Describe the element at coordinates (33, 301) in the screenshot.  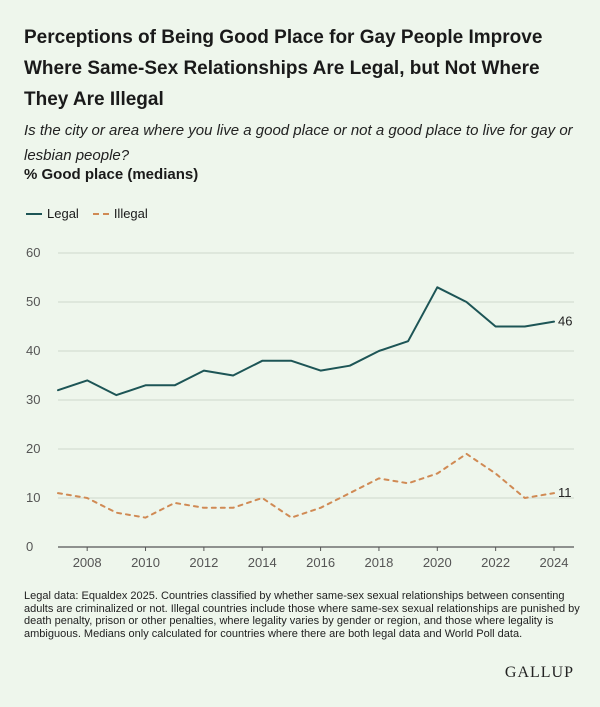
I see `y-tick-label: 50` at that location.